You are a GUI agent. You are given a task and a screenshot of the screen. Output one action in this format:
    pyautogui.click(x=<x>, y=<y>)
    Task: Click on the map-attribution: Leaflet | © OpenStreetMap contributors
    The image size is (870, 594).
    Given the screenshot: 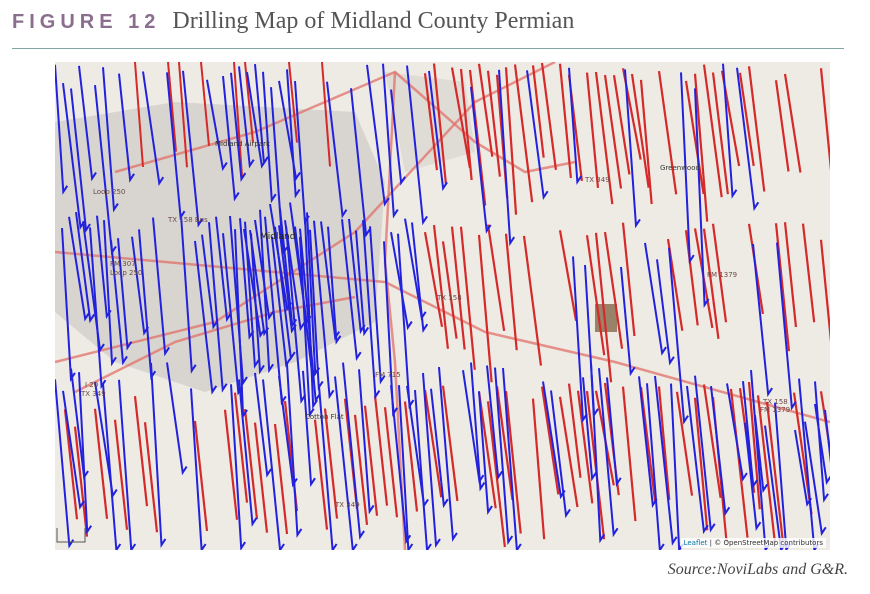 What is the action you would take?
    pyautogui.click(x=753, y=543)
    